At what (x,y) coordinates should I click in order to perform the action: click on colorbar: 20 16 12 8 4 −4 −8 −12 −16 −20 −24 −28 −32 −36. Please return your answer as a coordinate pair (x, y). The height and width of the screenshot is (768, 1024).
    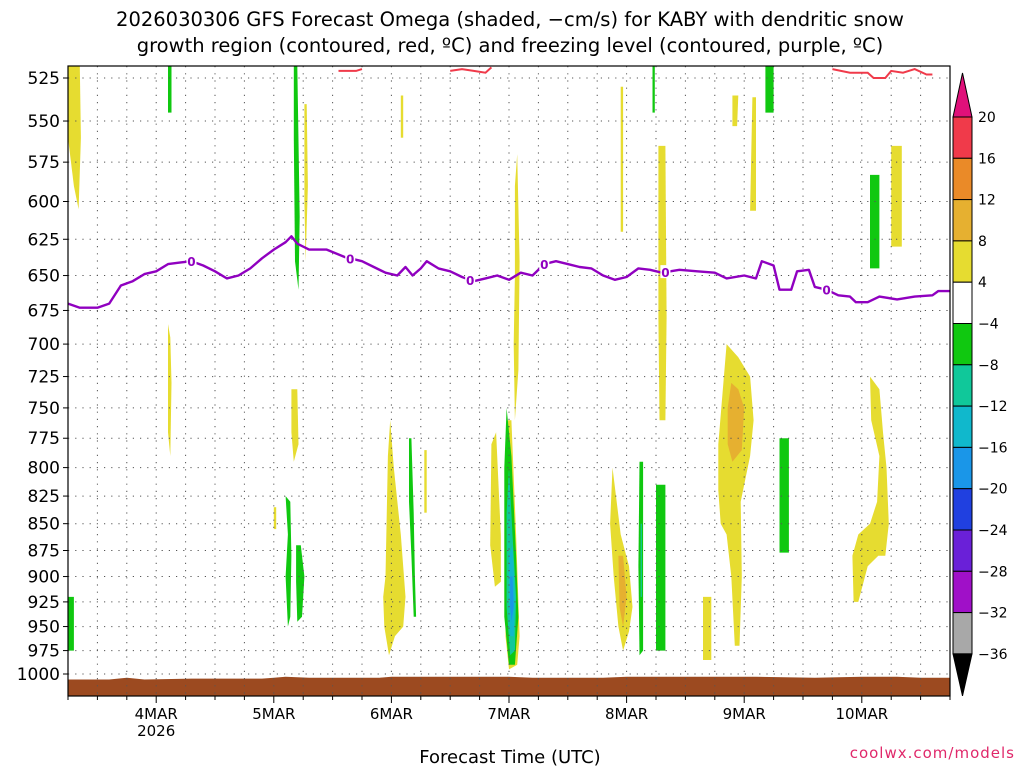
    Looking at the image, I should click on (980, 384).